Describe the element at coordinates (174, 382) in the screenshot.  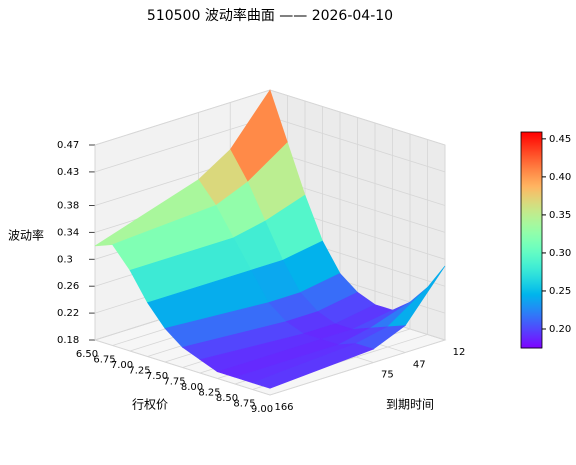
I see `x-tick-label: 7.75` at that location.